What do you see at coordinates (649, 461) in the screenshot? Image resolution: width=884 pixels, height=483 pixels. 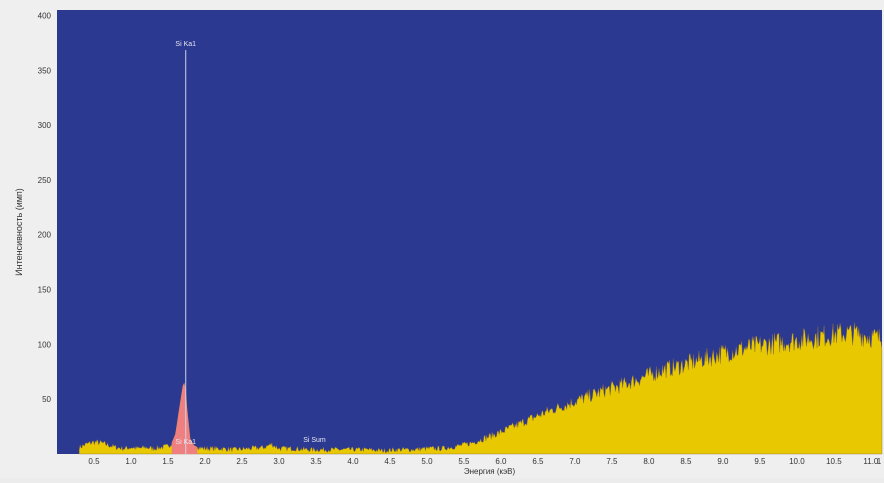 I see `x-tick-label: 8.0` at bounding box center [649, 461].